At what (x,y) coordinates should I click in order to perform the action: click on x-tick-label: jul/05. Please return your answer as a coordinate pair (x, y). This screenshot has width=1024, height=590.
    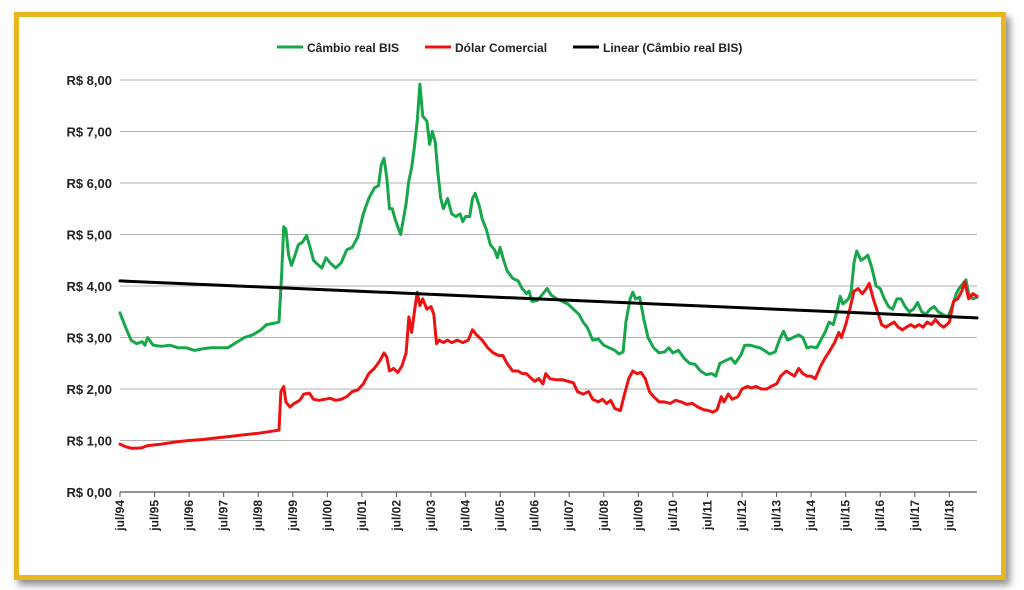
    Looking at the image, I should click on (500, 516).